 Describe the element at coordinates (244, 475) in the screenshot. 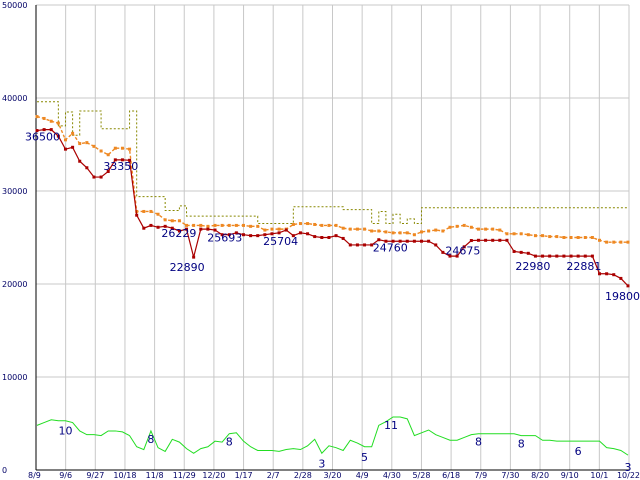

I see `x-tick-label: 1/17` at that location.